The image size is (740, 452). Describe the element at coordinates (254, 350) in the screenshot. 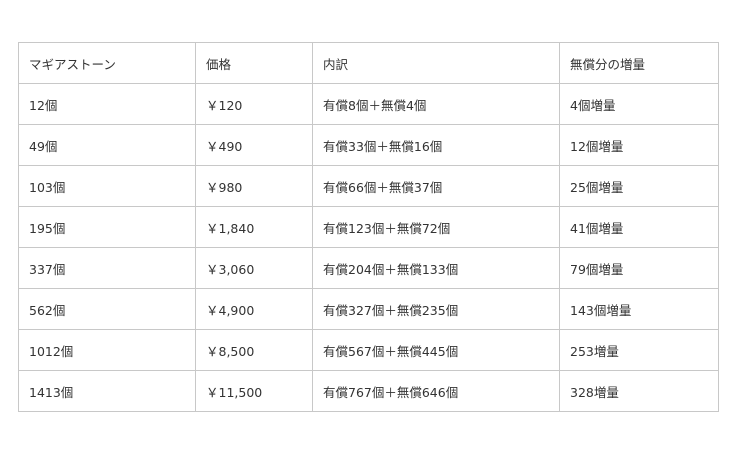

I see `price-cell: ￥8,500` at that location.